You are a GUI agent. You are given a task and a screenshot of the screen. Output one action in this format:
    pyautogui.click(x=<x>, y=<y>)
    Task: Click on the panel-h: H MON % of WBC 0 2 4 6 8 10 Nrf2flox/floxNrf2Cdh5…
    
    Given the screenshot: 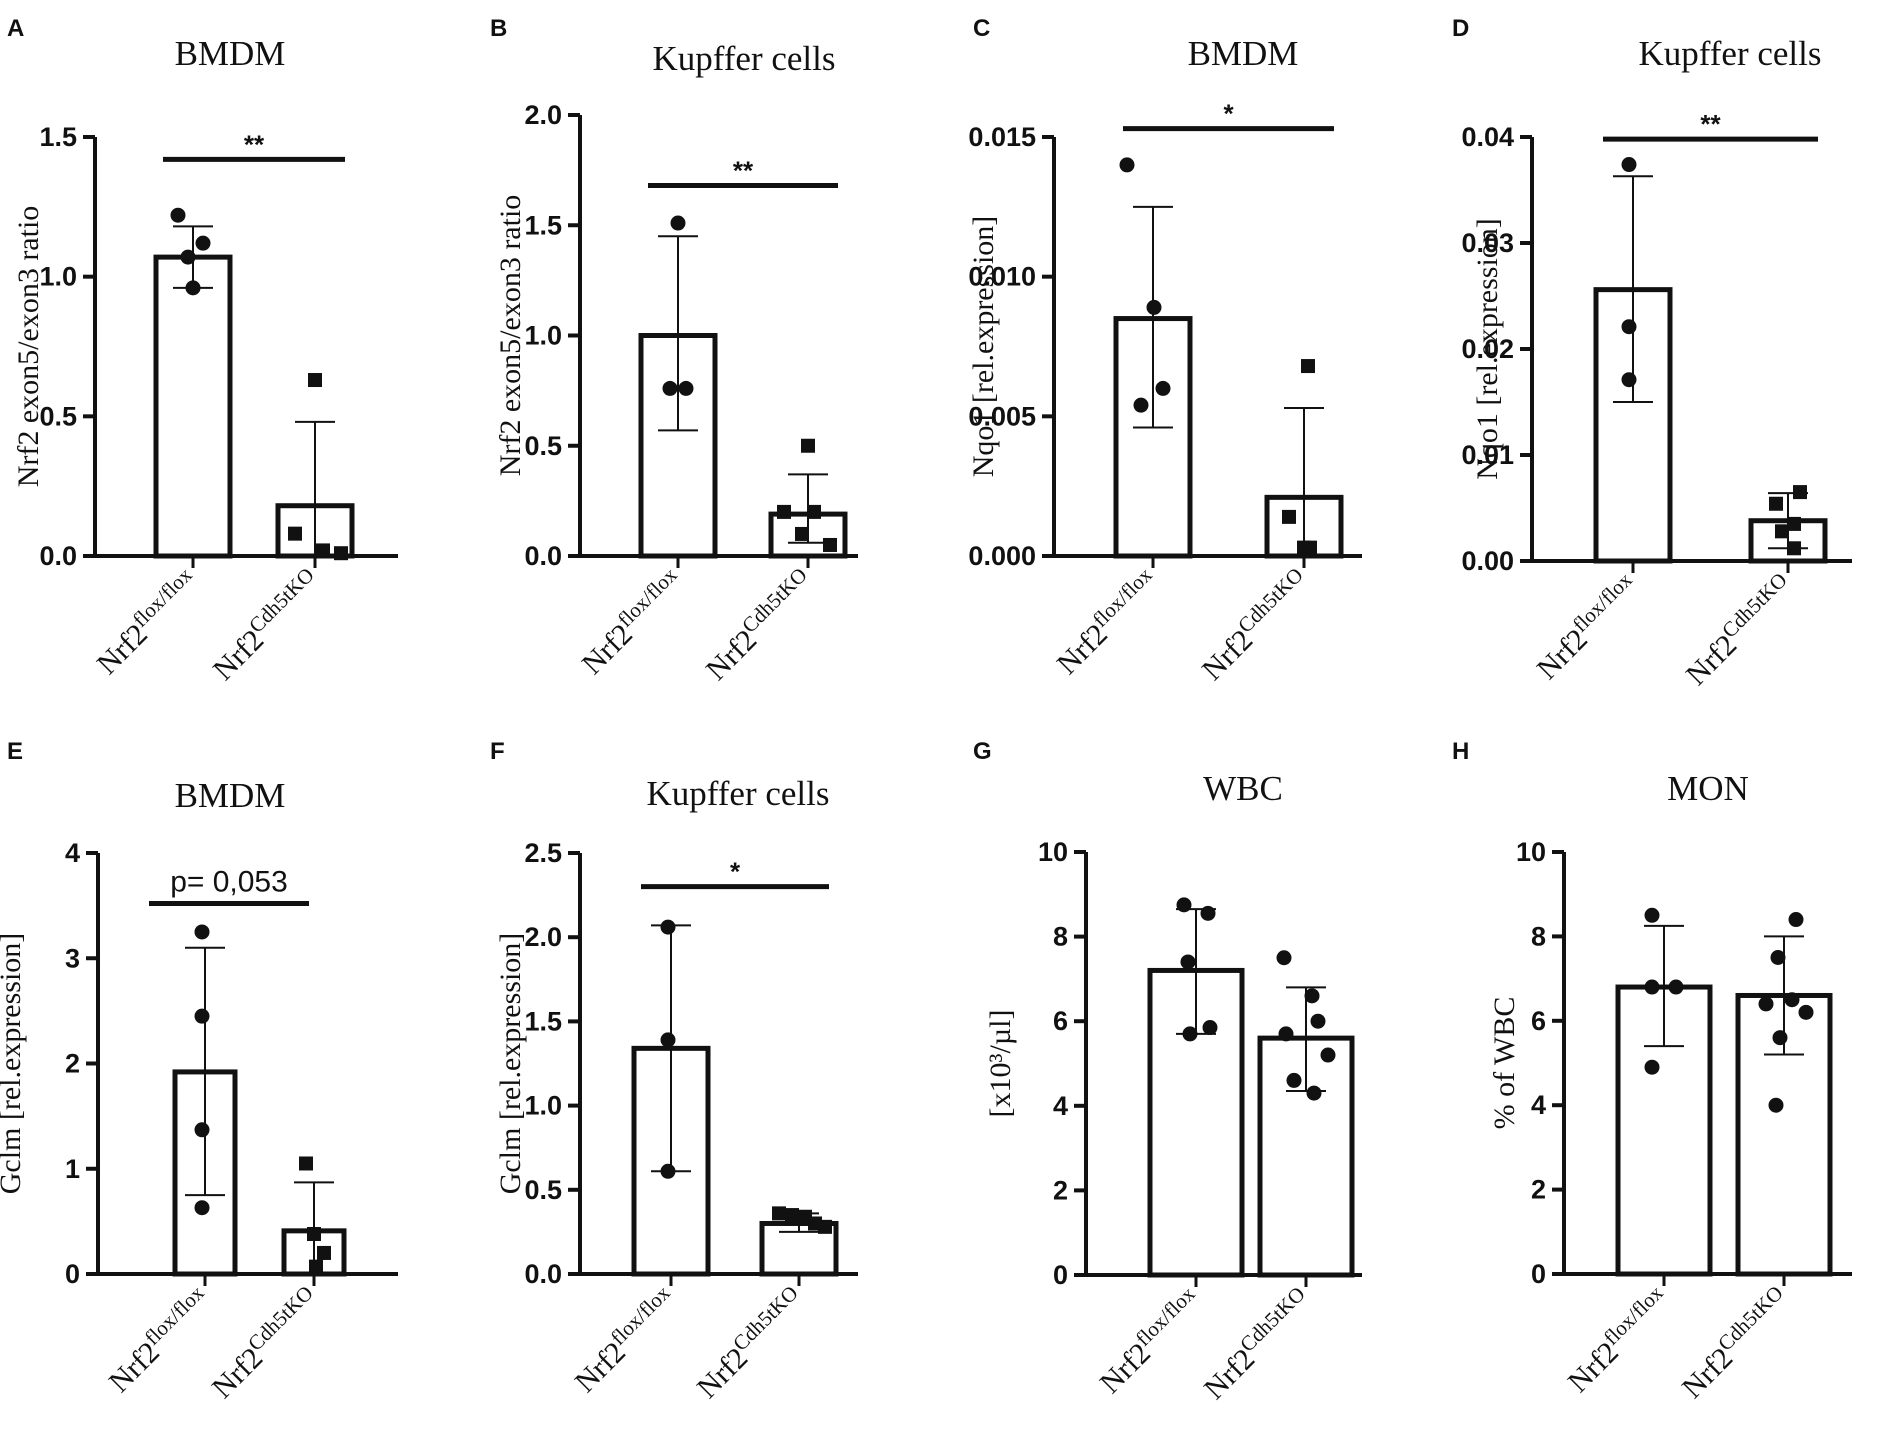 What is the action you would take?
    pyautogui.click(x=1652, y=1071)
    